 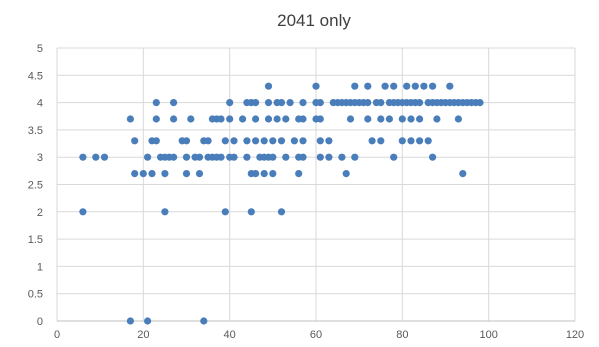 What do you see at coordinates (40, 49) in the screenshot?
I see `y-tick-label: 5` at bounding box center [40, 49].